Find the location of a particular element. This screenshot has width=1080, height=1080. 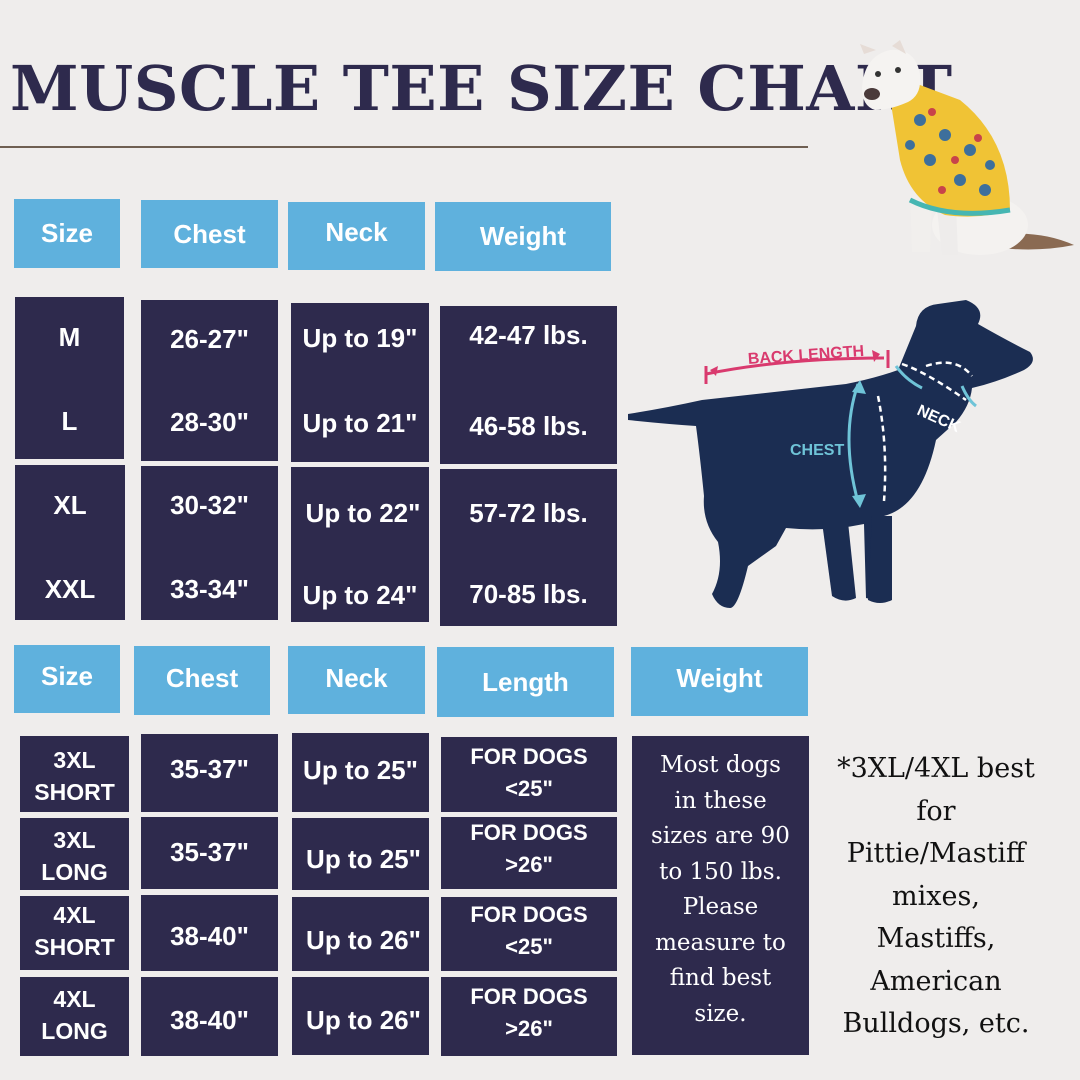

table1-neck-block-a: Up to 19" Up to 21" is located at coordinates (360, 382).